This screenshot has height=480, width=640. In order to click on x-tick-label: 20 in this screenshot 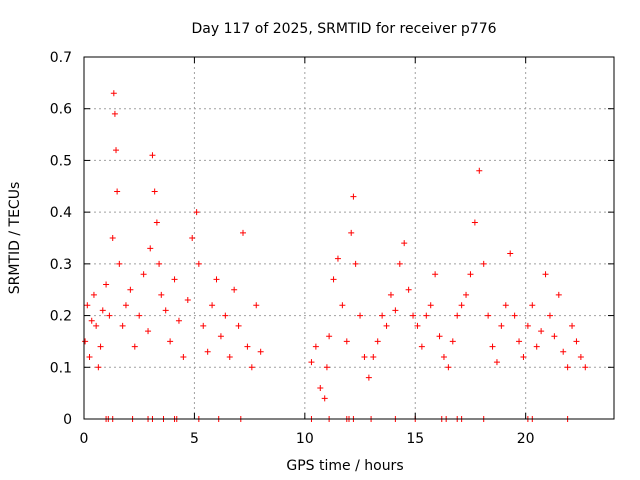, I will do `click(526, 439)`.